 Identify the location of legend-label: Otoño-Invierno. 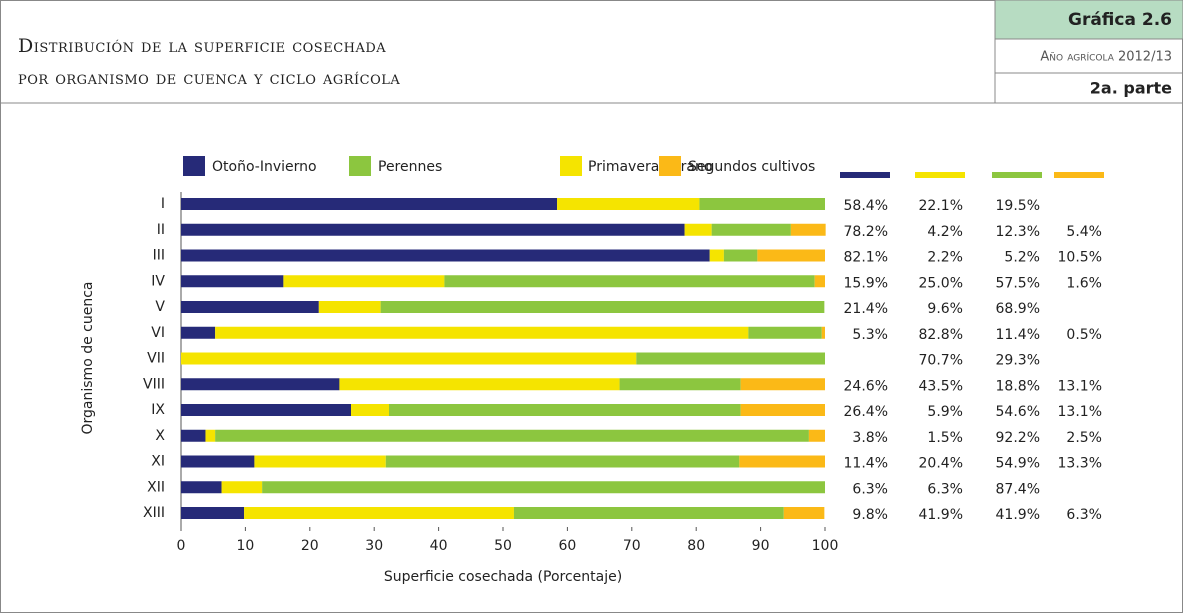
(264, 167).